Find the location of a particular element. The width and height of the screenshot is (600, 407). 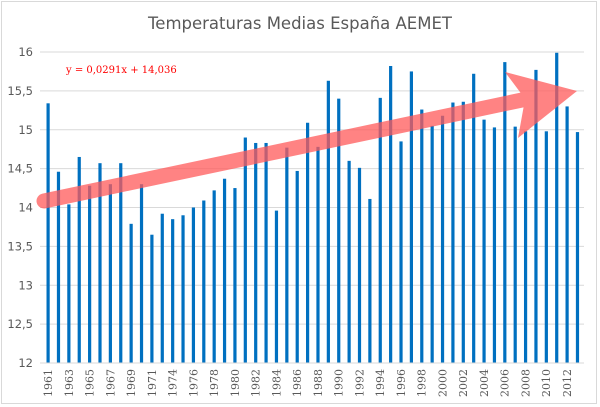

y-tick-label: 14,5 is located at coordinates (20, 169).